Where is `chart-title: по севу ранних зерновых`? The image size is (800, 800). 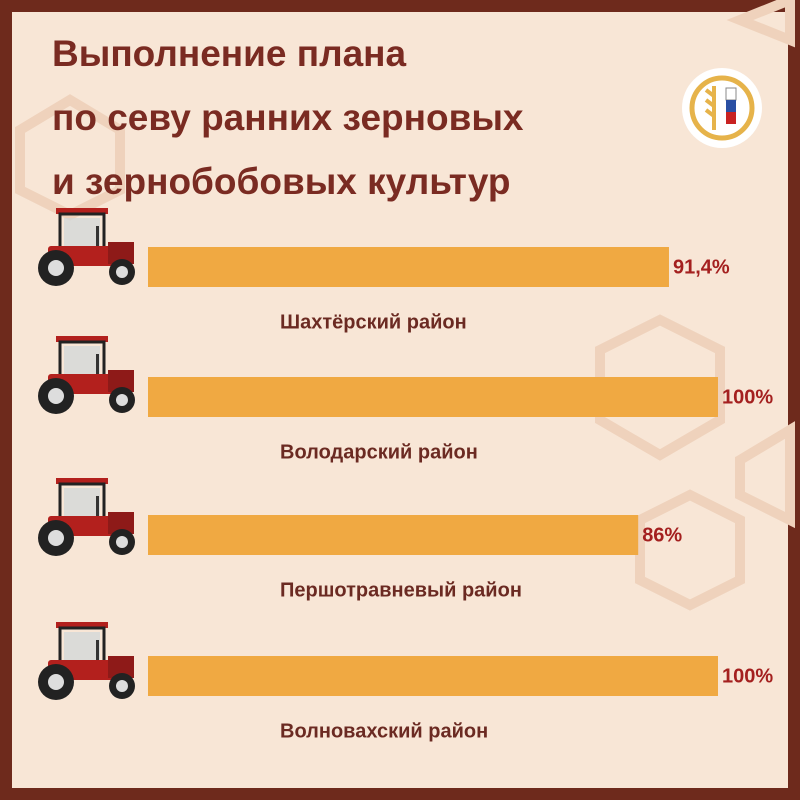 chart-title: по севу ранних зерновых is located at coordinates (288, 117).